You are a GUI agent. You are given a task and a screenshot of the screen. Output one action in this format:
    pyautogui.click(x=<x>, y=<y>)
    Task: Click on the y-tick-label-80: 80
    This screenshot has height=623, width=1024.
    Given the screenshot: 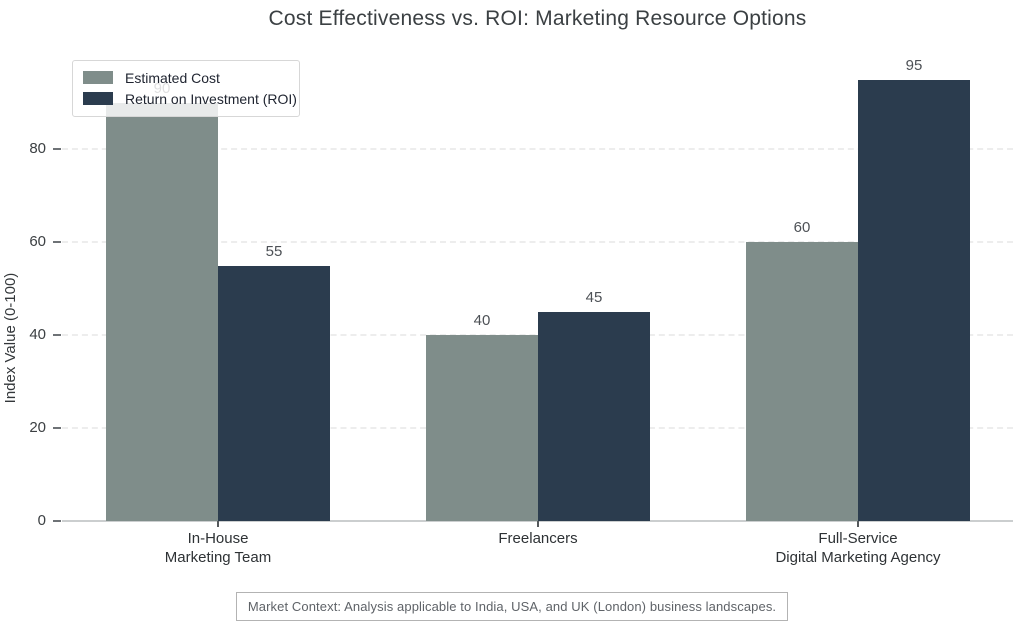 What is the action you would take?
    pyautogui.click(x=37, y=149)
    